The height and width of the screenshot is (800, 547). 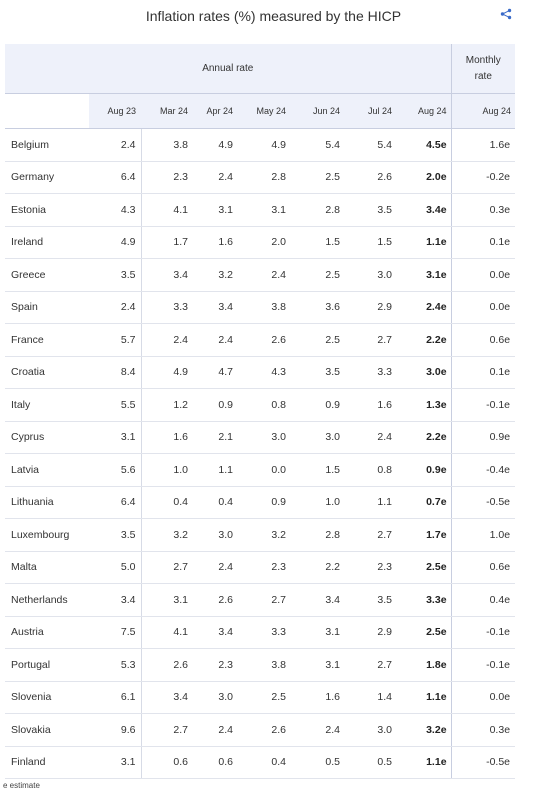 I want to click on country-cell: Lithuania, so click(x=47, y=502).